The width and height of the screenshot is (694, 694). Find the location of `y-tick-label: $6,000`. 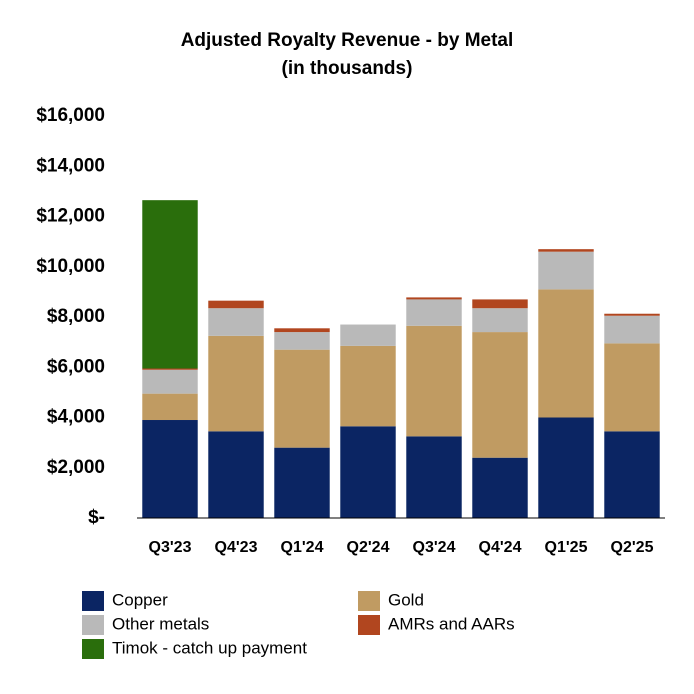

y-tick-label: $6,000 is located at coordinates (76, 366).